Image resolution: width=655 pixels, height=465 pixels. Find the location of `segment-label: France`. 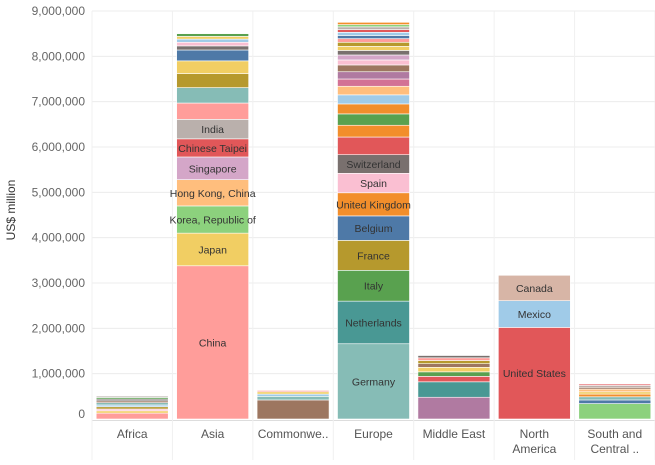

segment-label: France is located at coordinates (373, 256).